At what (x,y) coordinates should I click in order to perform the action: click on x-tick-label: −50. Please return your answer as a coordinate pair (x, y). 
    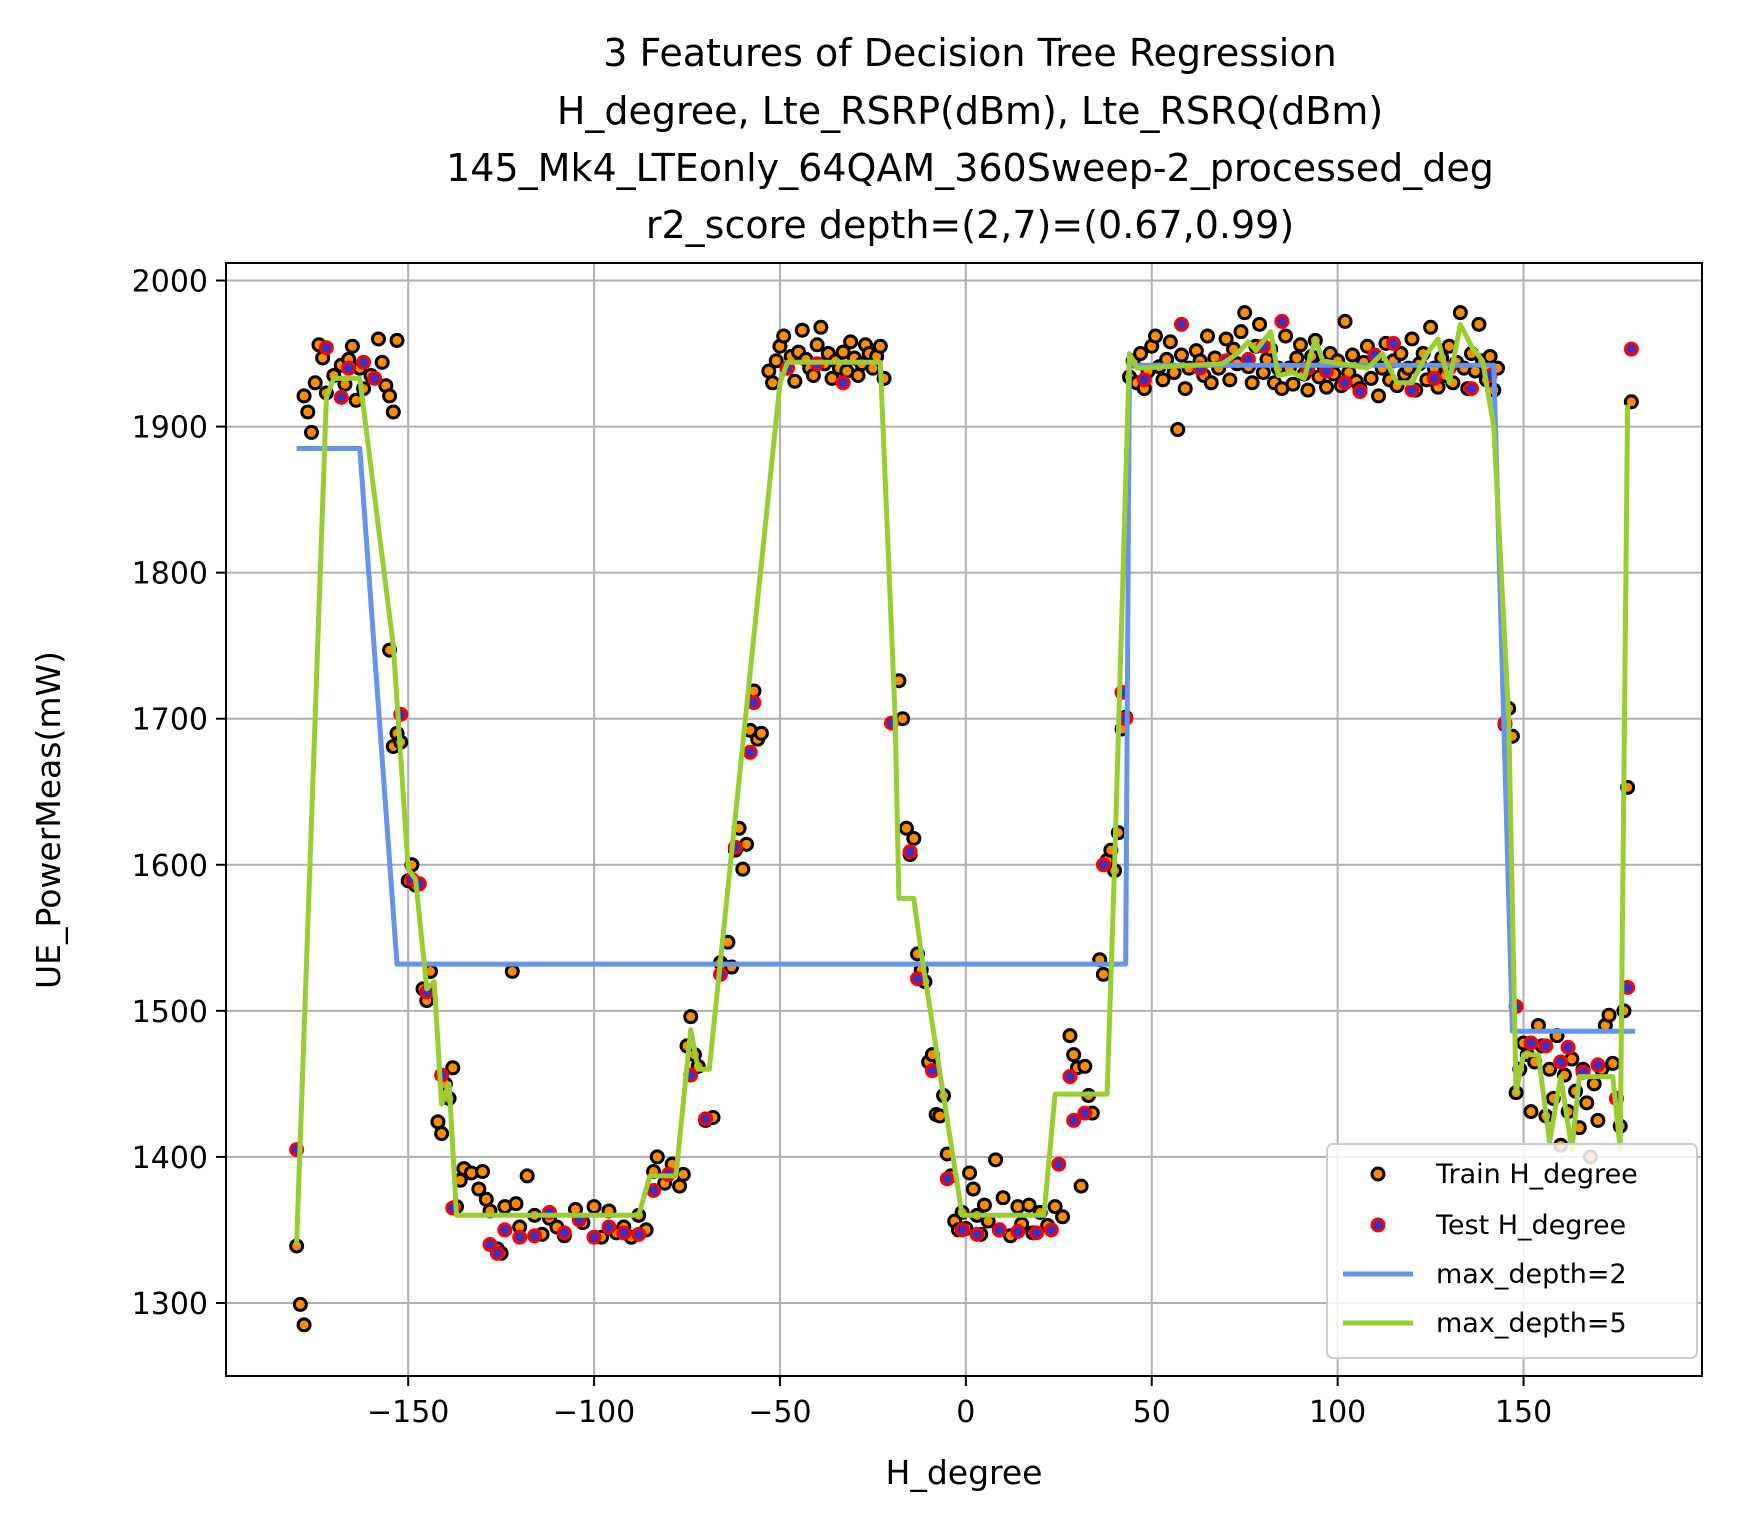
    Looking at the image, I should click on (779, 1412).